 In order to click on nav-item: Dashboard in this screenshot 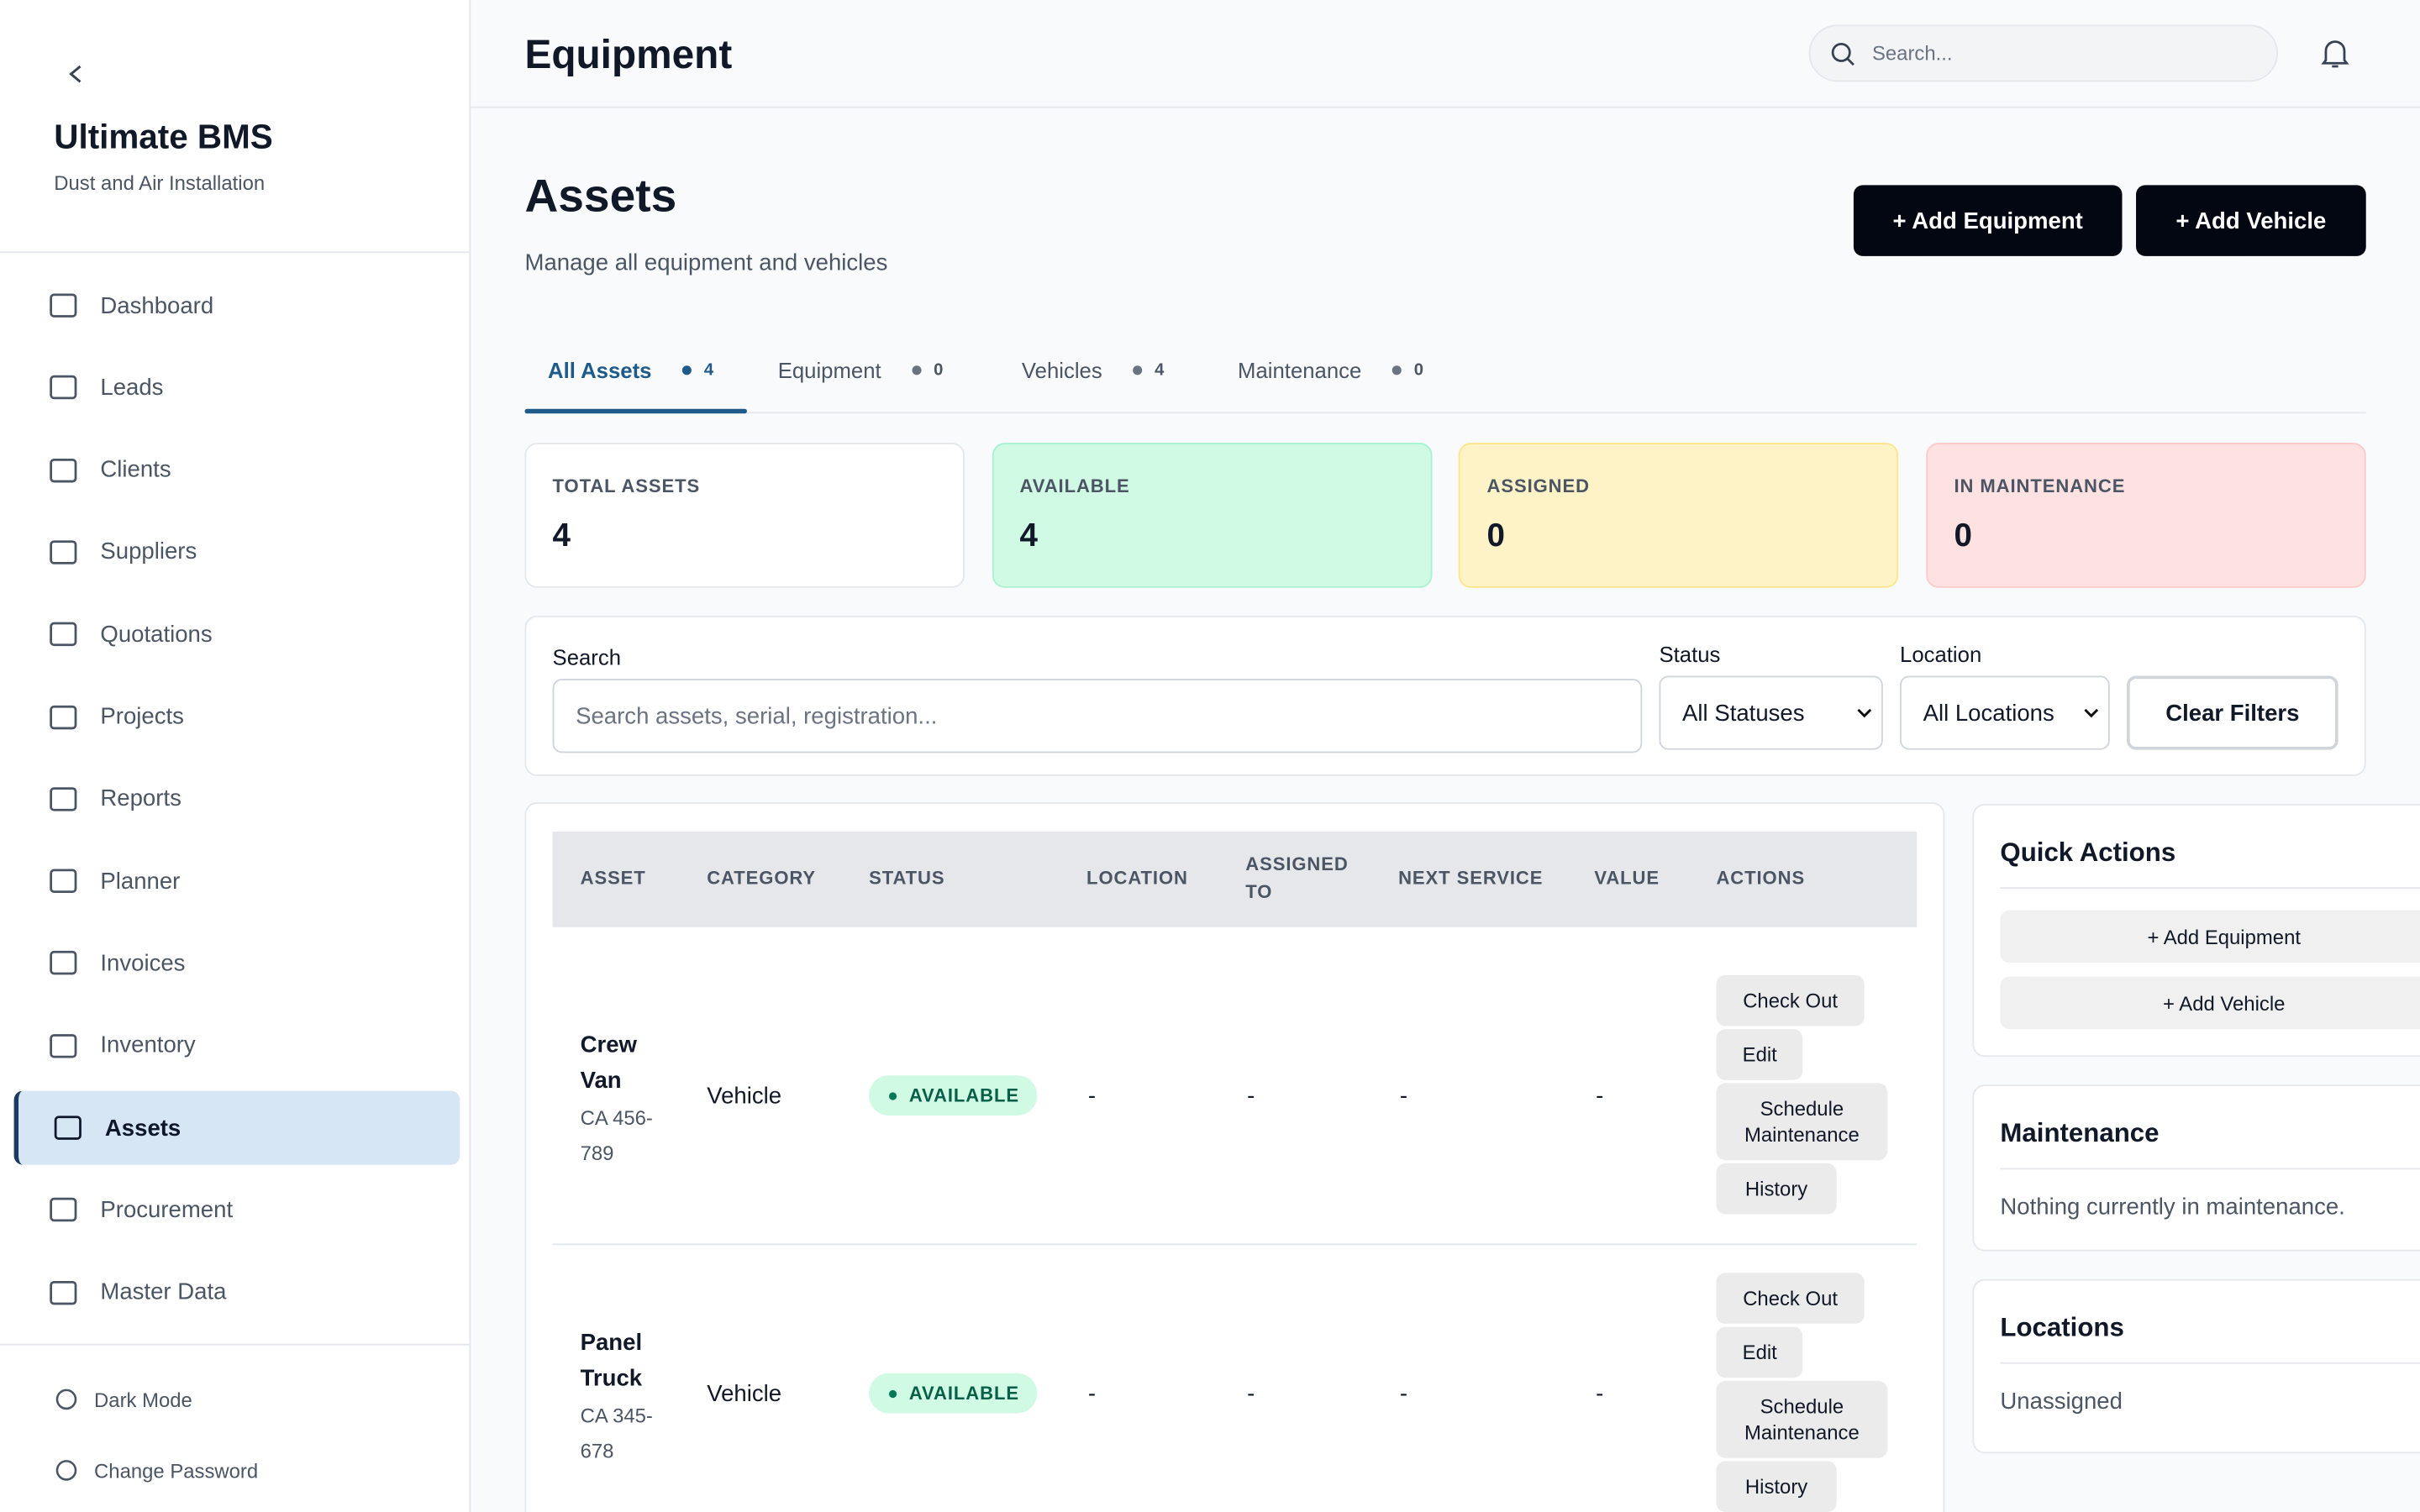, I will do `click(234, 306)`.